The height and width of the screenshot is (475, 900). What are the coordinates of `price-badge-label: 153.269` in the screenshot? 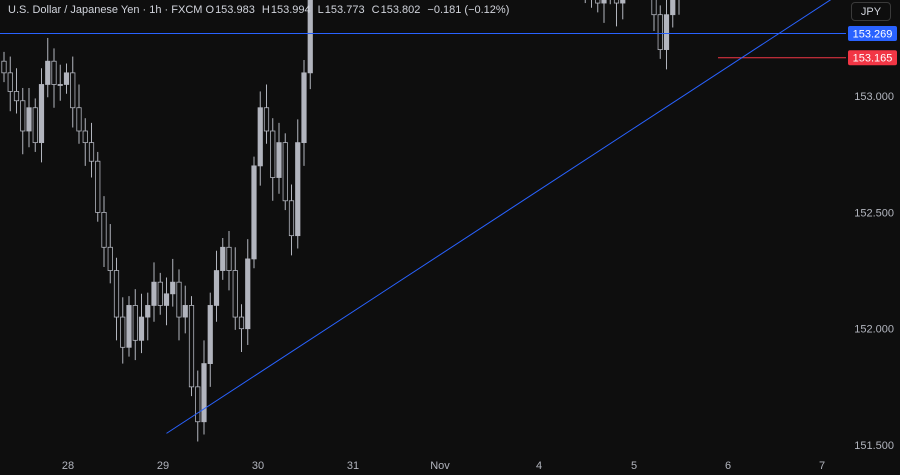 It's located at (873, 35).